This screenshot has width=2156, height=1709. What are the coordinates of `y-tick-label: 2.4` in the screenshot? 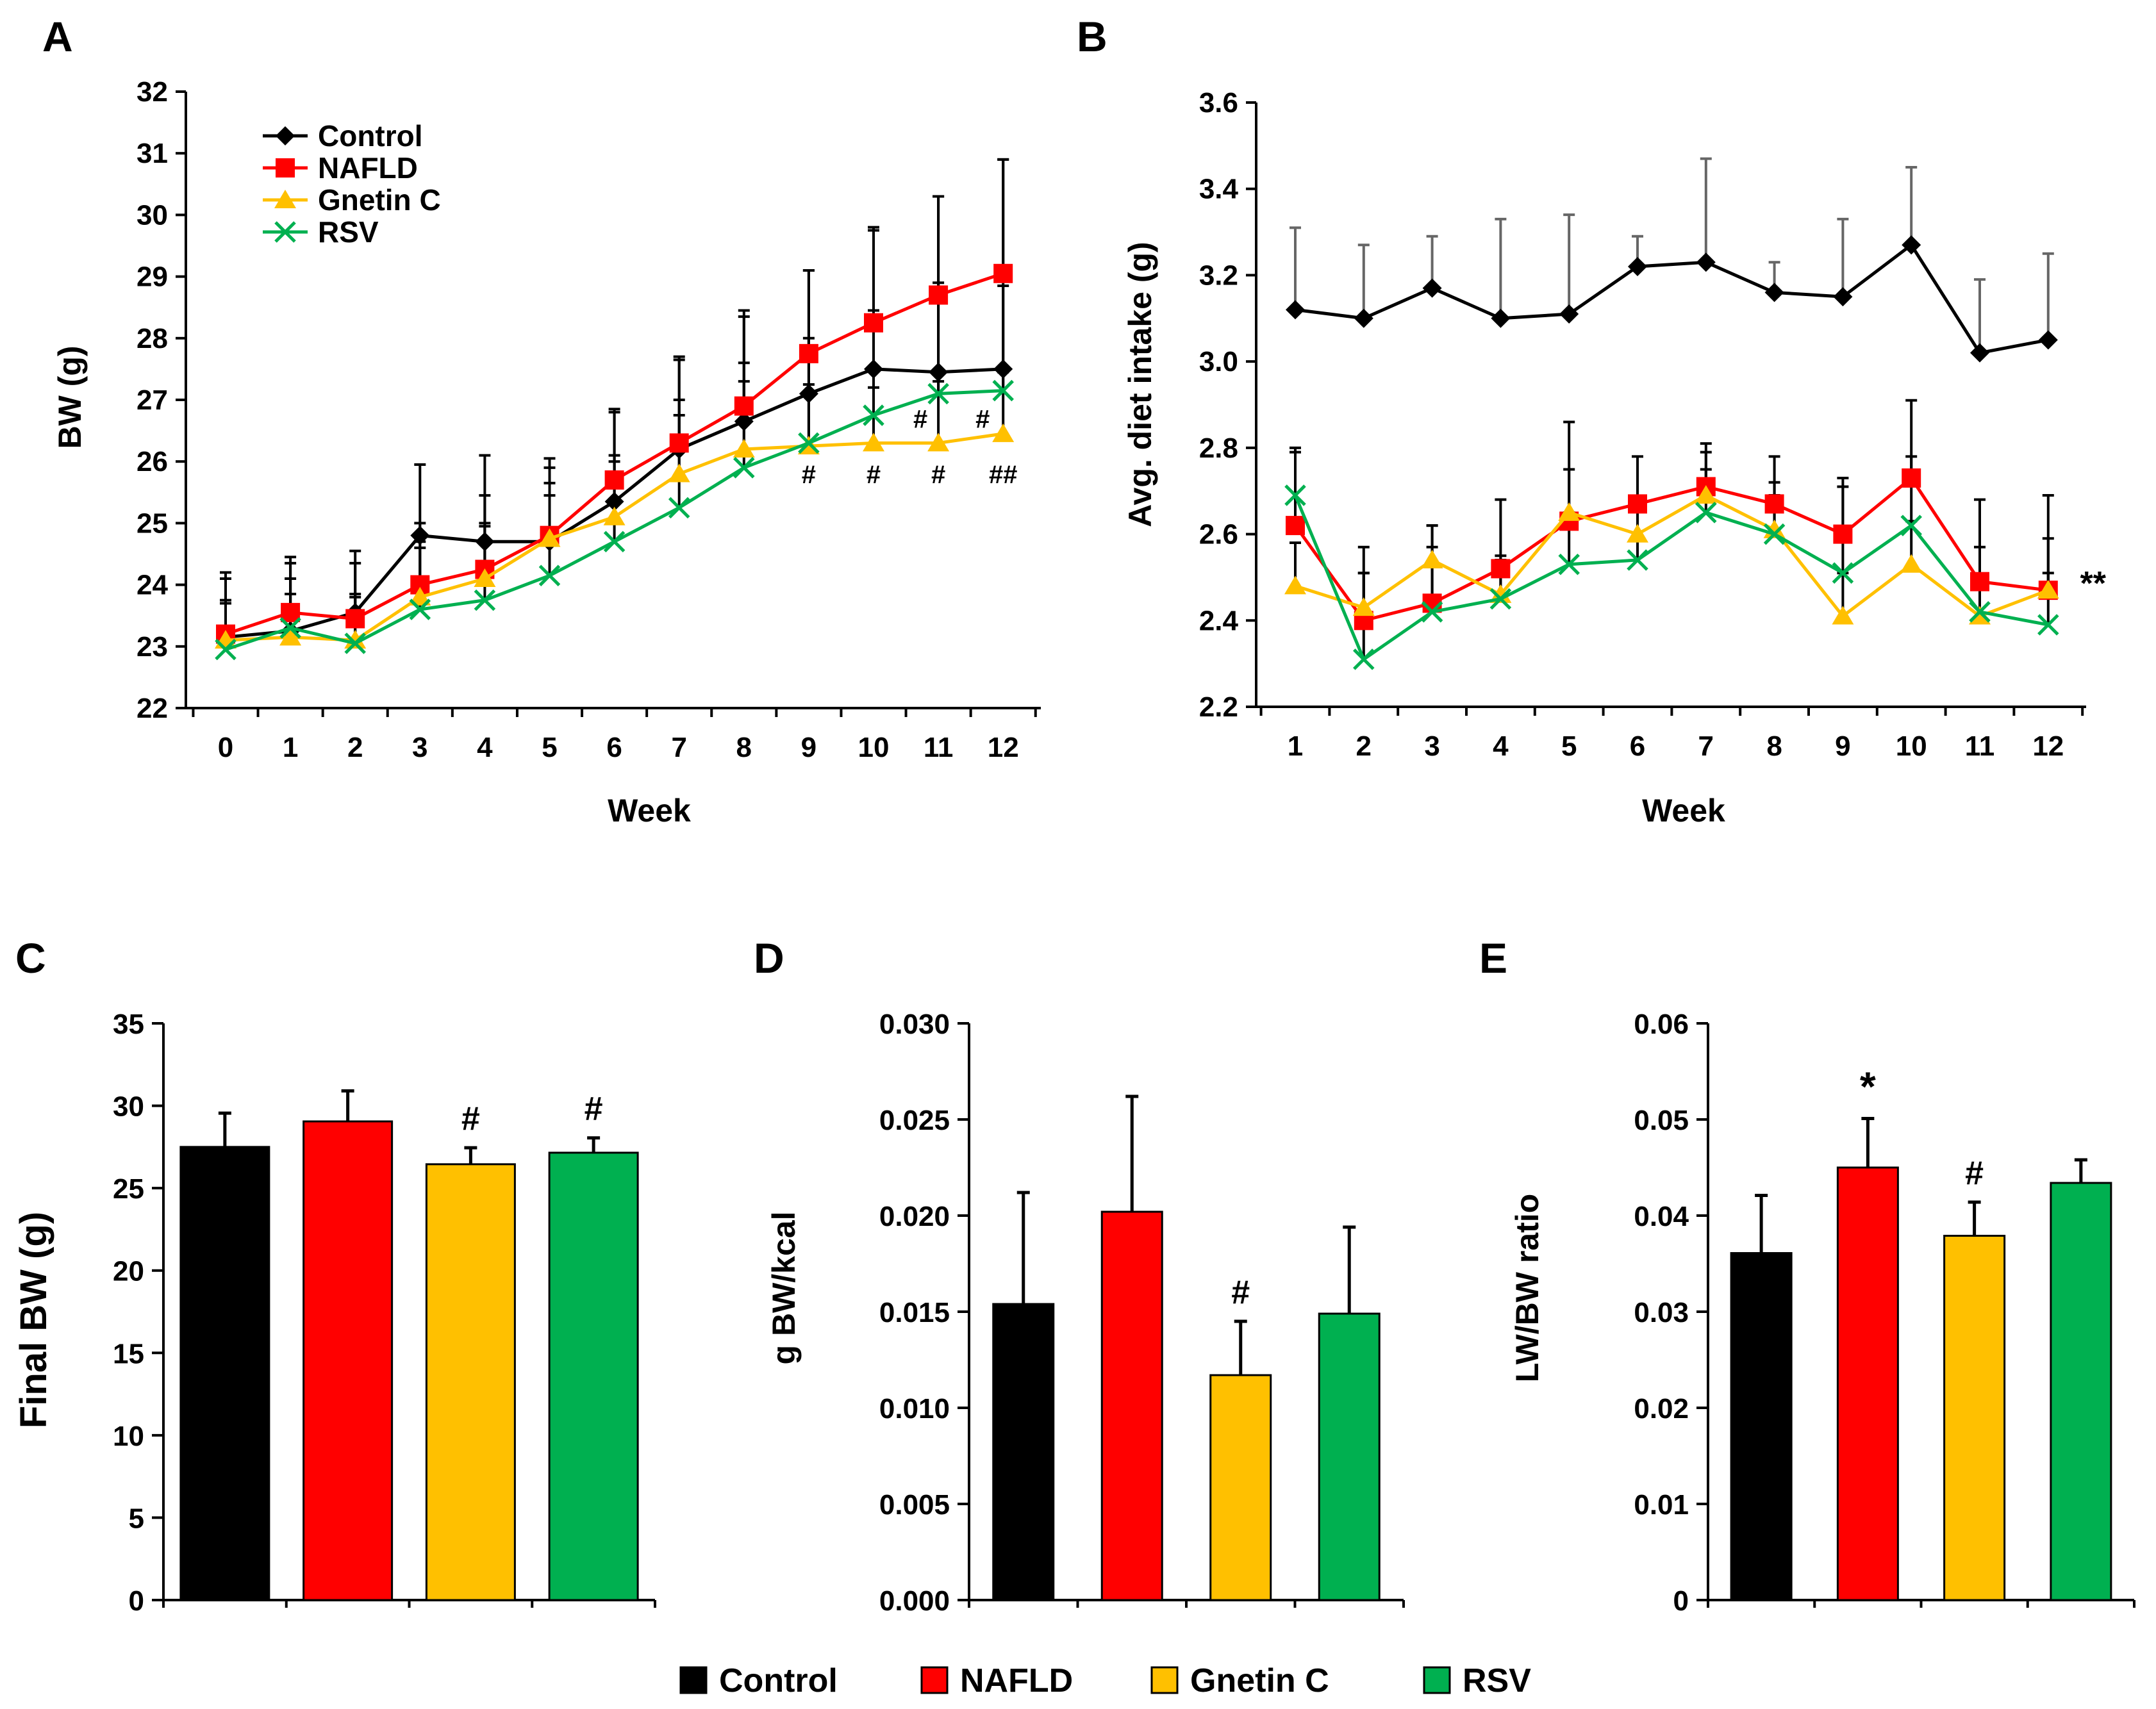 It's located at (1219, 620).